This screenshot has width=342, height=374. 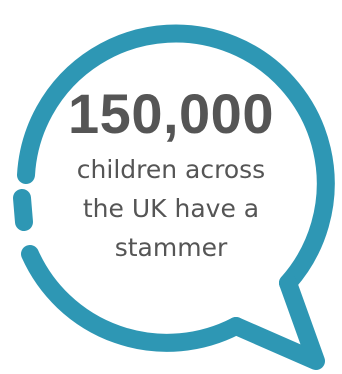 I want to click on stat-value: 150,000, so click(x=171, y=113).